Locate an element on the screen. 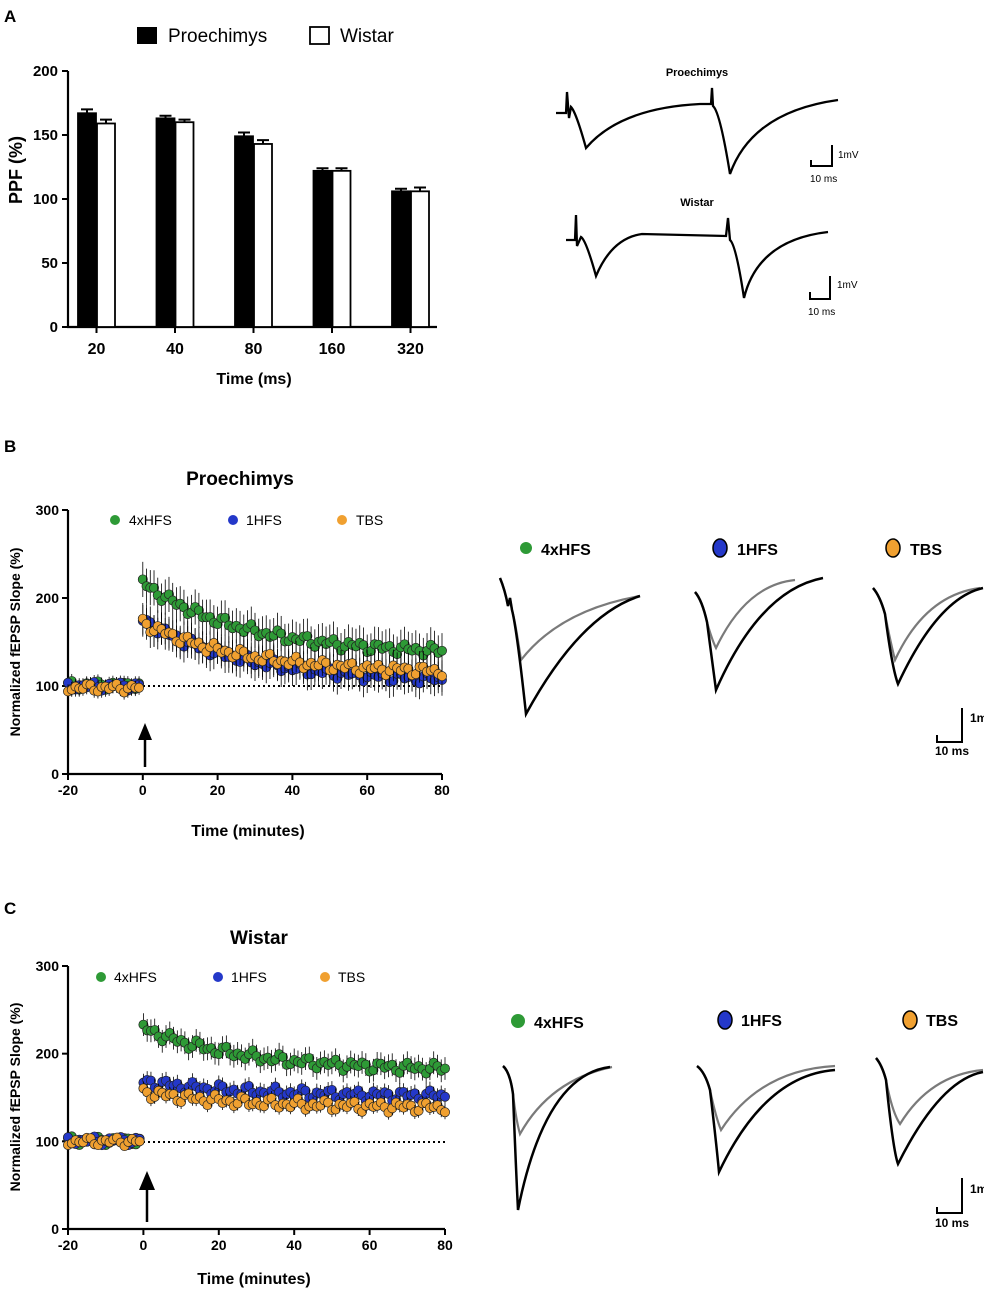  legend-marker-4xhfs is located at coordinates (115, 520).